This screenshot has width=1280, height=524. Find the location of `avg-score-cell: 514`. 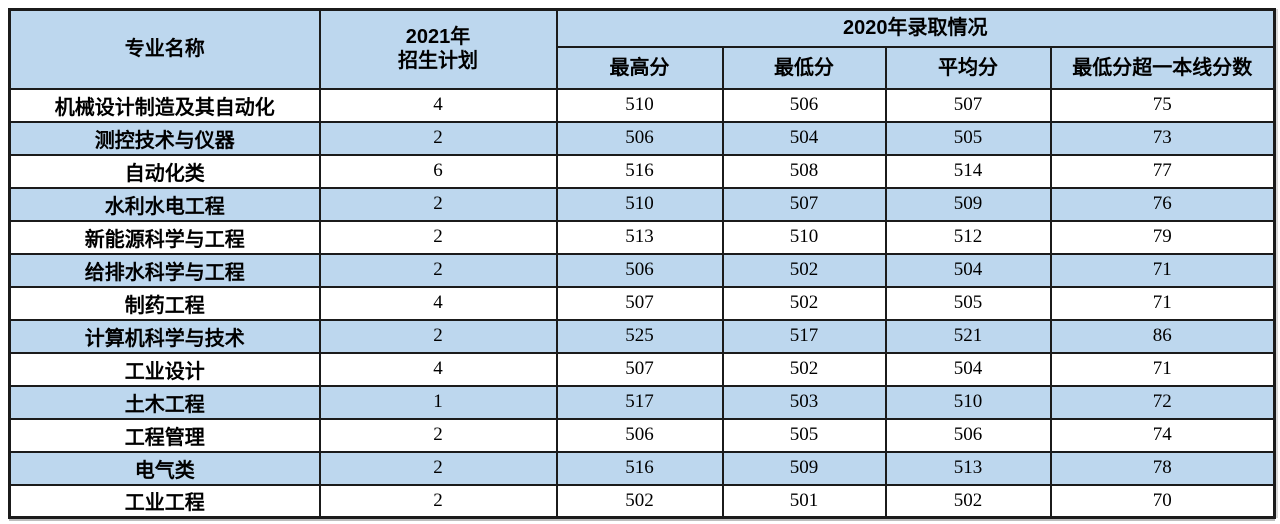

avg-score-cell: 514 is located at coordinates (968, 171).